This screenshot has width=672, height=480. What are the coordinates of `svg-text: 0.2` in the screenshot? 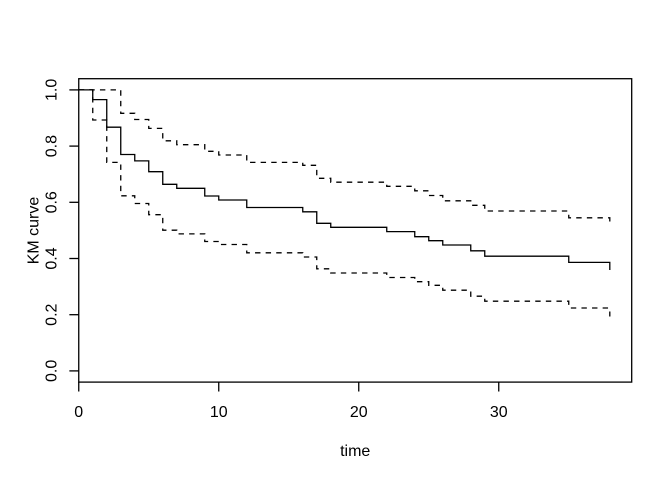 It's located at (52, 314).